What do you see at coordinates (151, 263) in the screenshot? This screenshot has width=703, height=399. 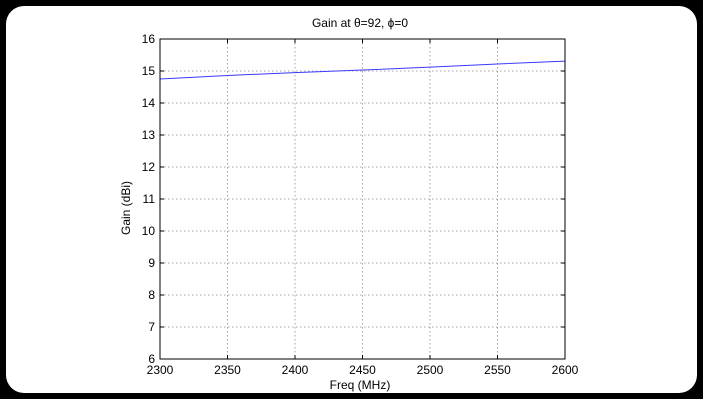 I see `y-tick-label: 9` at bounding box center [151, 263].